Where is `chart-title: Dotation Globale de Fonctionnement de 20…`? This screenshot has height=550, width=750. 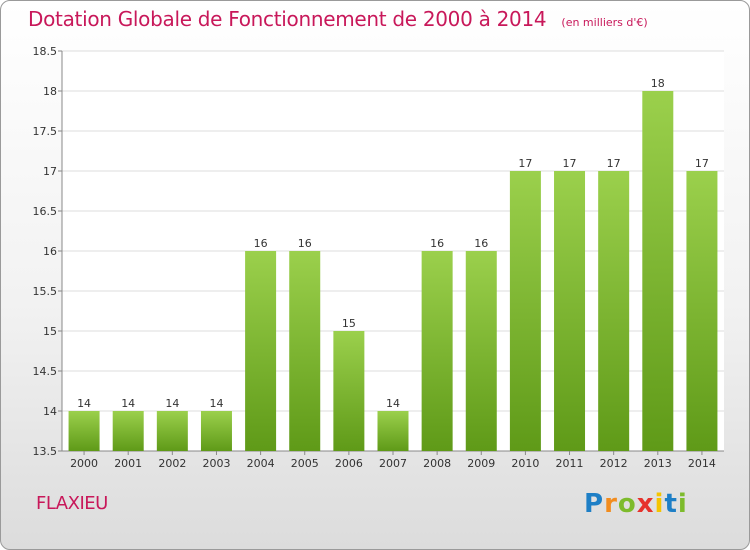
chart-title: Dotation Globale de Fonctionnement de 20… is located at coordinates (287, 19).